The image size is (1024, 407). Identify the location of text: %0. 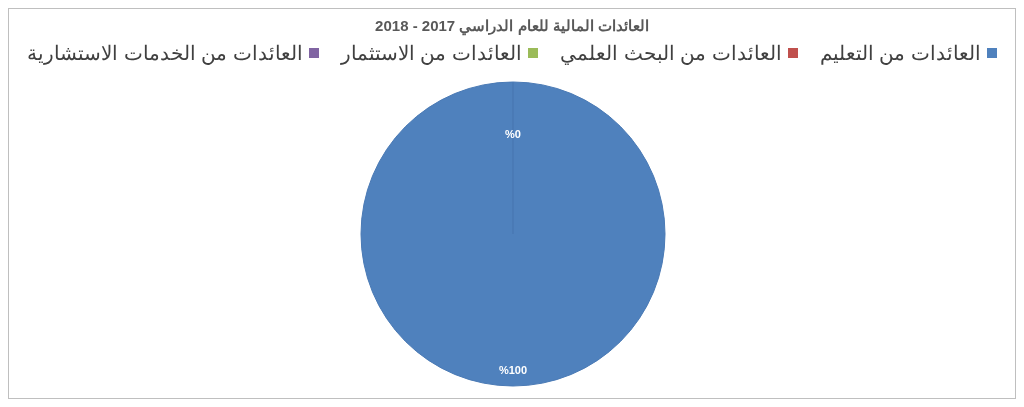
(513, 134).